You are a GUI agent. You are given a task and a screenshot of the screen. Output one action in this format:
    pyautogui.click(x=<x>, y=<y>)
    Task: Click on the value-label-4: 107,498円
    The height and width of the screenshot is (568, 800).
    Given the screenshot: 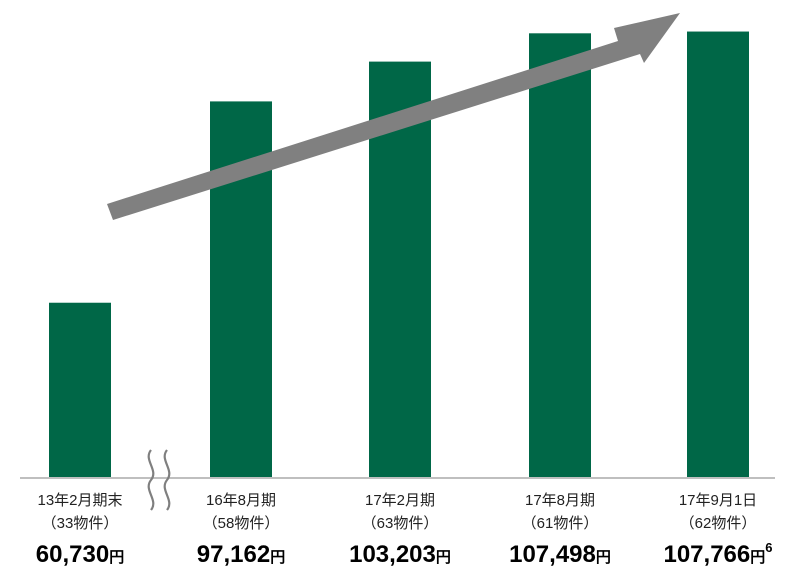 What is the action you would take?
    pyautogui.click(x=560, y=554)
    